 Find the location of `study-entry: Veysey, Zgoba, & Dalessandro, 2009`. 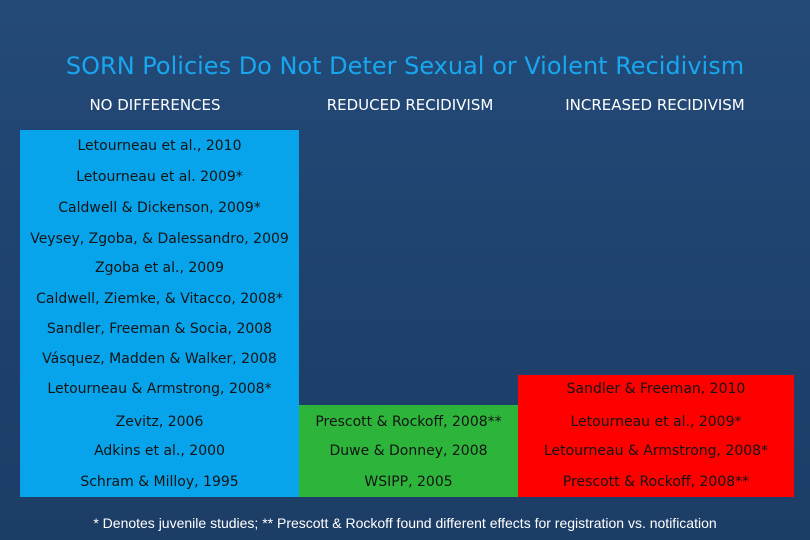

study-entry: Veysey, Zgoba, & Dalessandro, 2009 is located at coordinates (159, 239).